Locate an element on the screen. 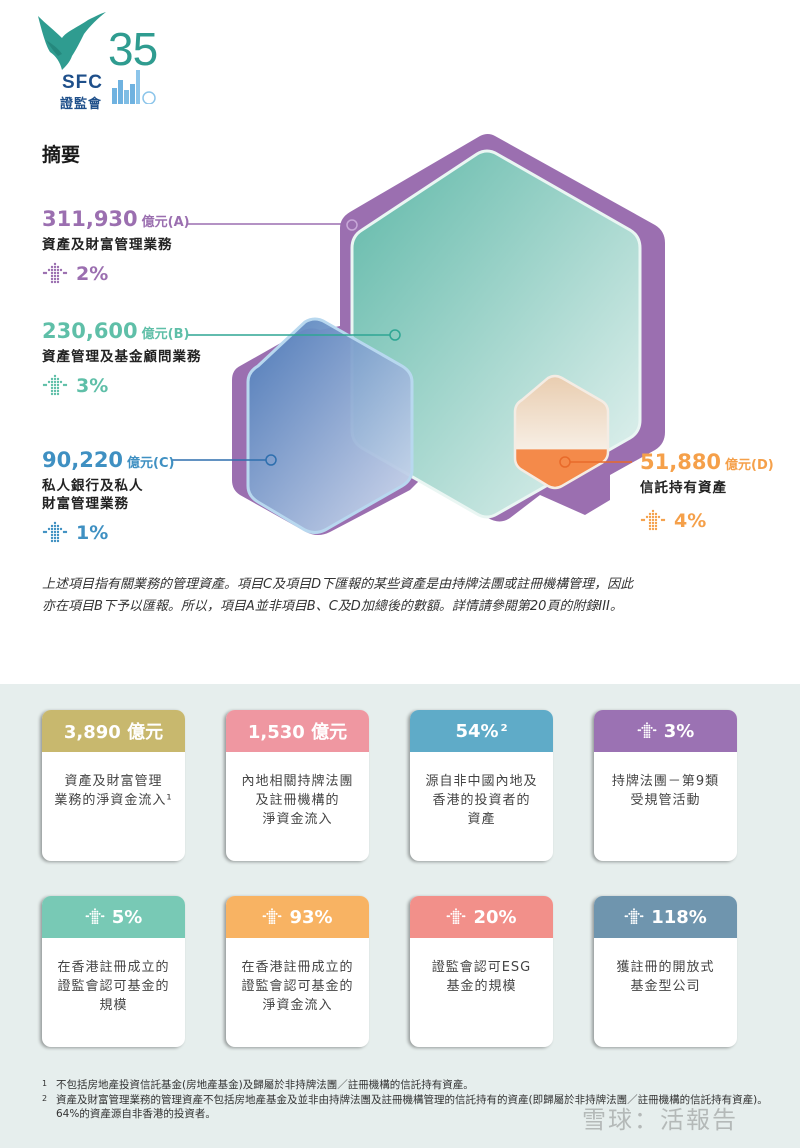  card-line: 受規管活動 is located at coordinates (665, 800).